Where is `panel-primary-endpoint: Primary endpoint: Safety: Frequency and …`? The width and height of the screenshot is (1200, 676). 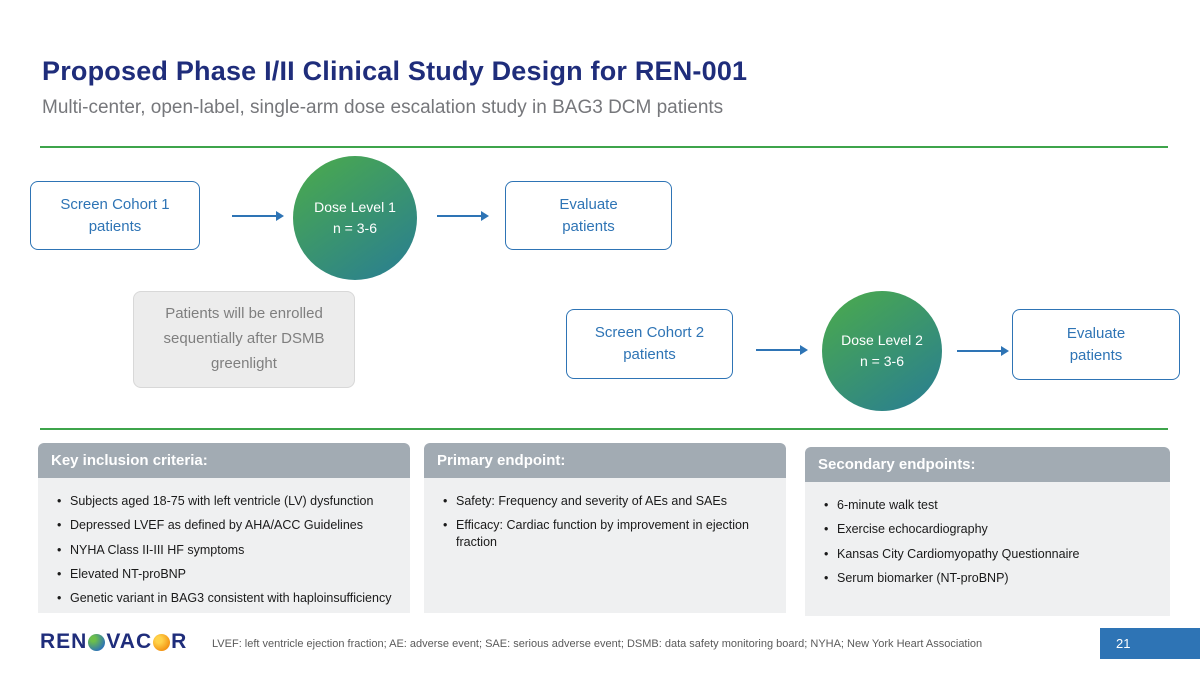 panel-primary-endpoint: Primary endpoint: Safety: Frequency and … is located at coordinates (605, 528).